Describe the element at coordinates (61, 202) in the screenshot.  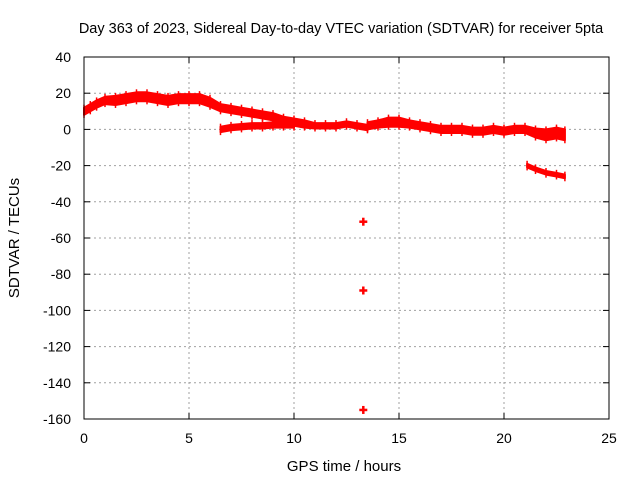
I see `y-tick-label: -40` at that location.